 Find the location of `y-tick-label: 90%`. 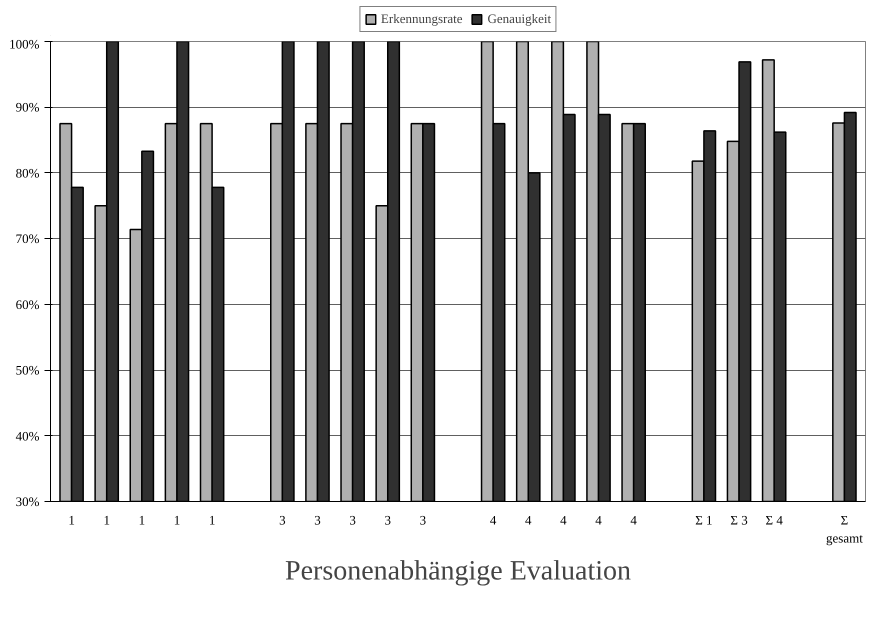

y-tick-label: 90% is located at coordinates (28, 107).